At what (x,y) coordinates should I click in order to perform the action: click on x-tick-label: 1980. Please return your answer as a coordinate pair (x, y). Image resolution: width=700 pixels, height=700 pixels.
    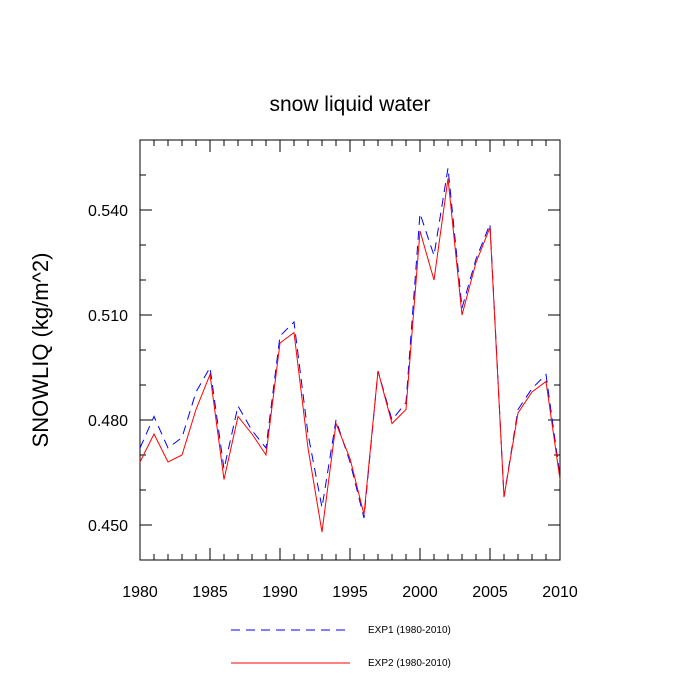
    Looking at the image, I should click on (140, 592).